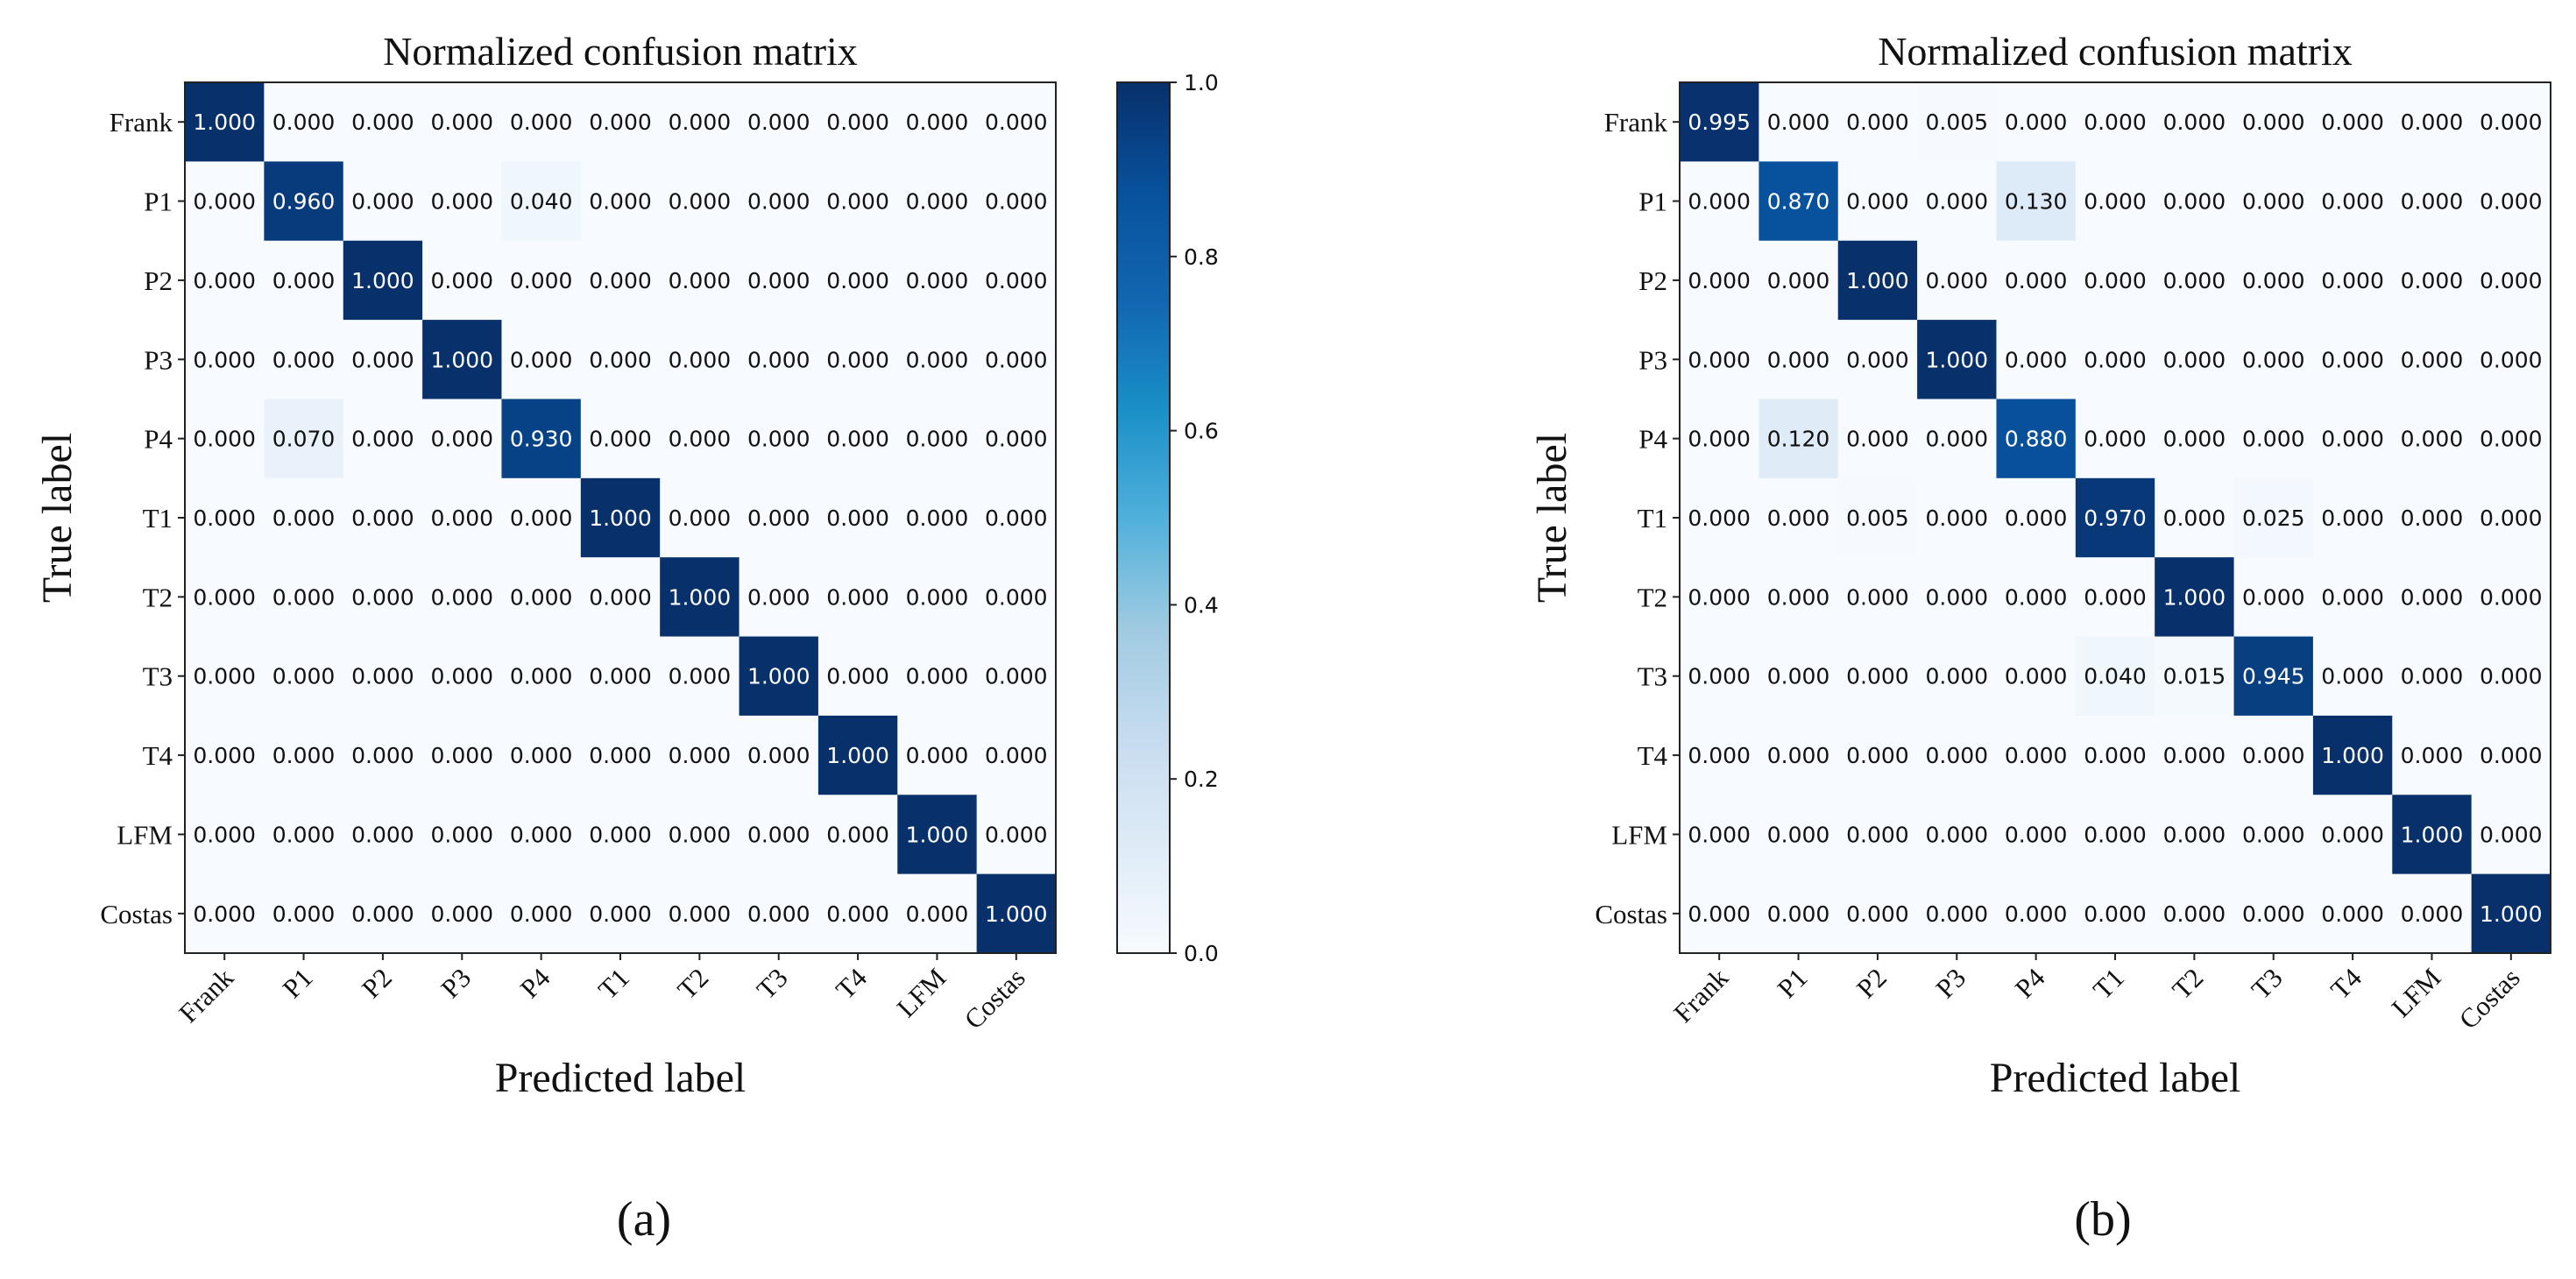  Describe the element at coordinates (1700, 995) in the screenshot. I see `x-tick-label: Frank` at that location.